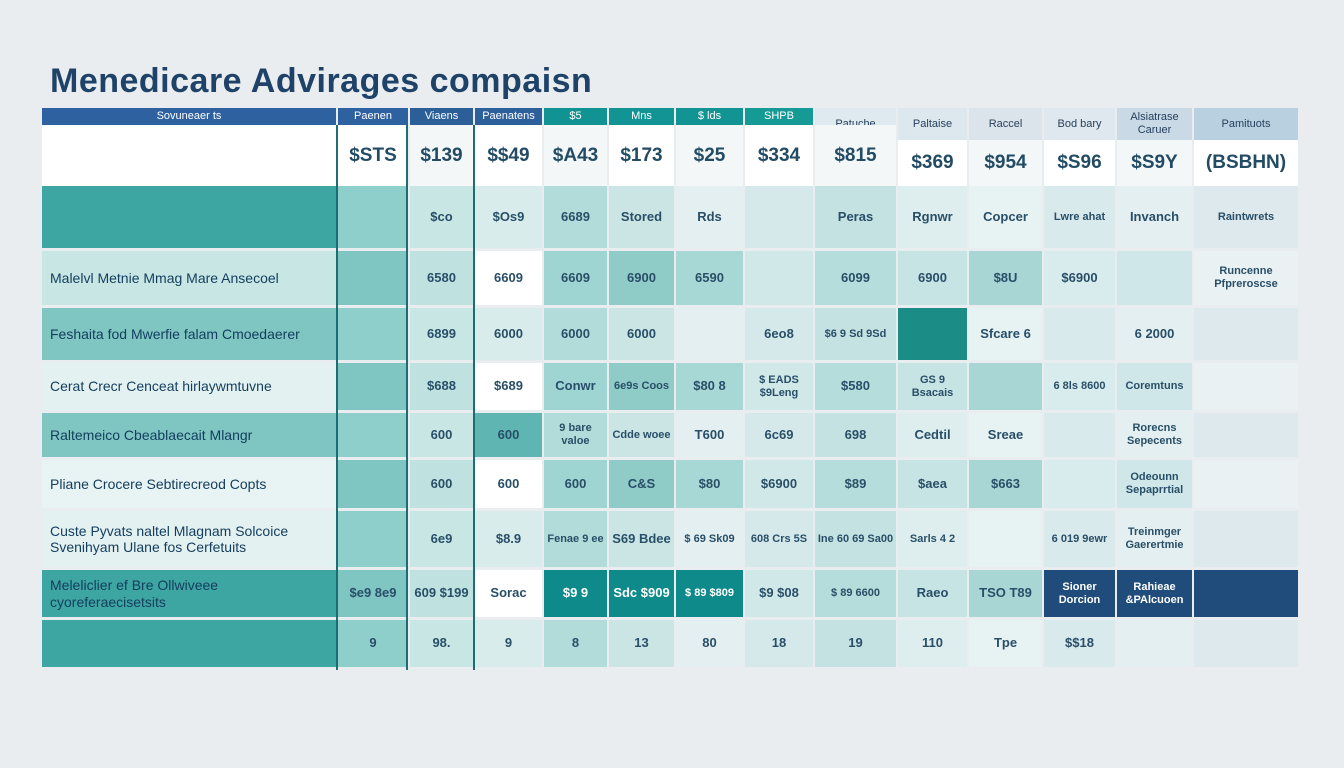  What do you see at coordinates (189, 155) in the screenshot?
I see `price-row-label` at bounding box center [189, 155].